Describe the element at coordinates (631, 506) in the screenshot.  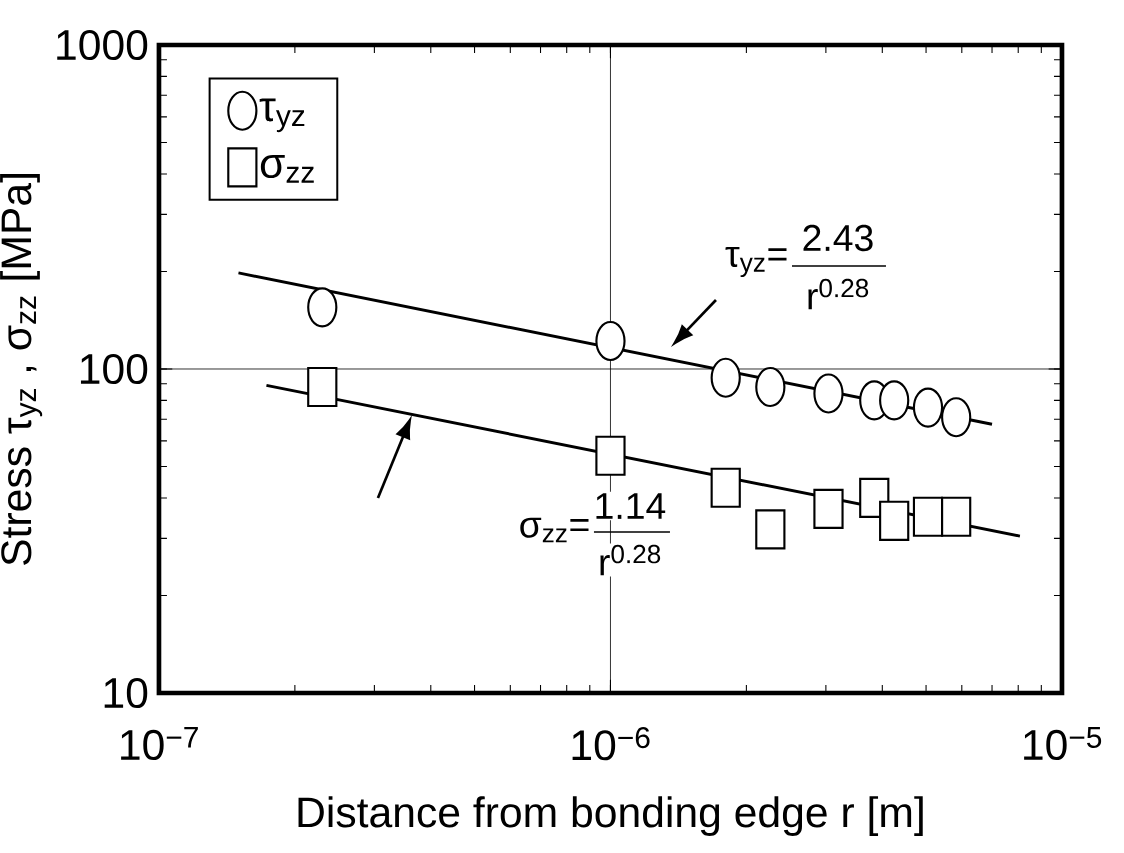
I see `annotation: 1.14` at that location.